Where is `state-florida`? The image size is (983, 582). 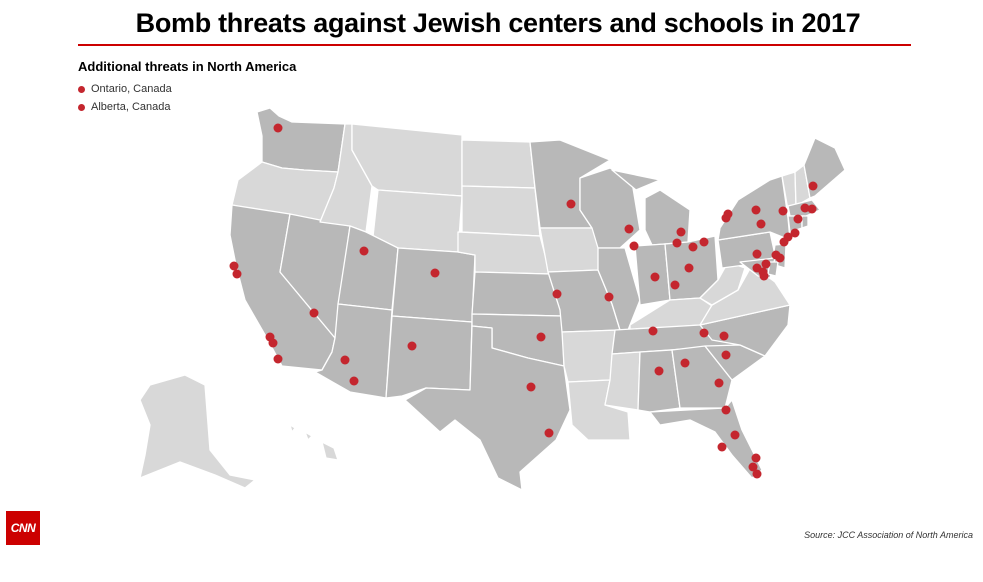
state-florida is located at coordinates (706, 439).